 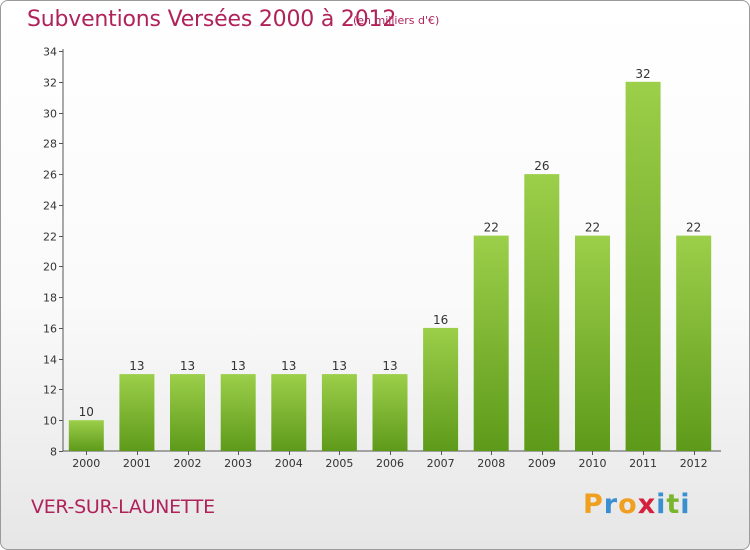 I want to click on x-tick-label: 2008, so click(x=491, y=463).